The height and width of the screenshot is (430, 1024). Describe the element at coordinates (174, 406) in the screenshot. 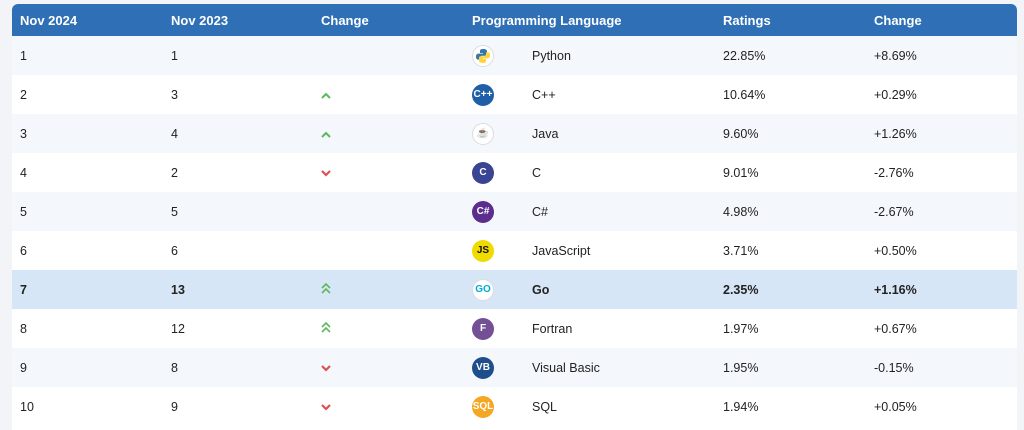

I see `rank-nov-2023: 9` at that location.